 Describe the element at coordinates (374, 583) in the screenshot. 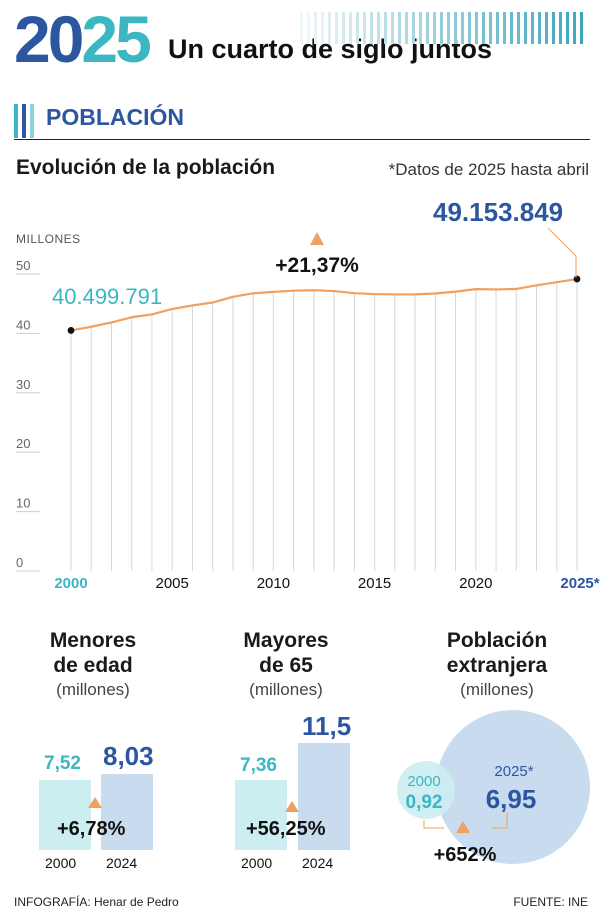

I see `x-tick-label-2015: 2015` at that location.